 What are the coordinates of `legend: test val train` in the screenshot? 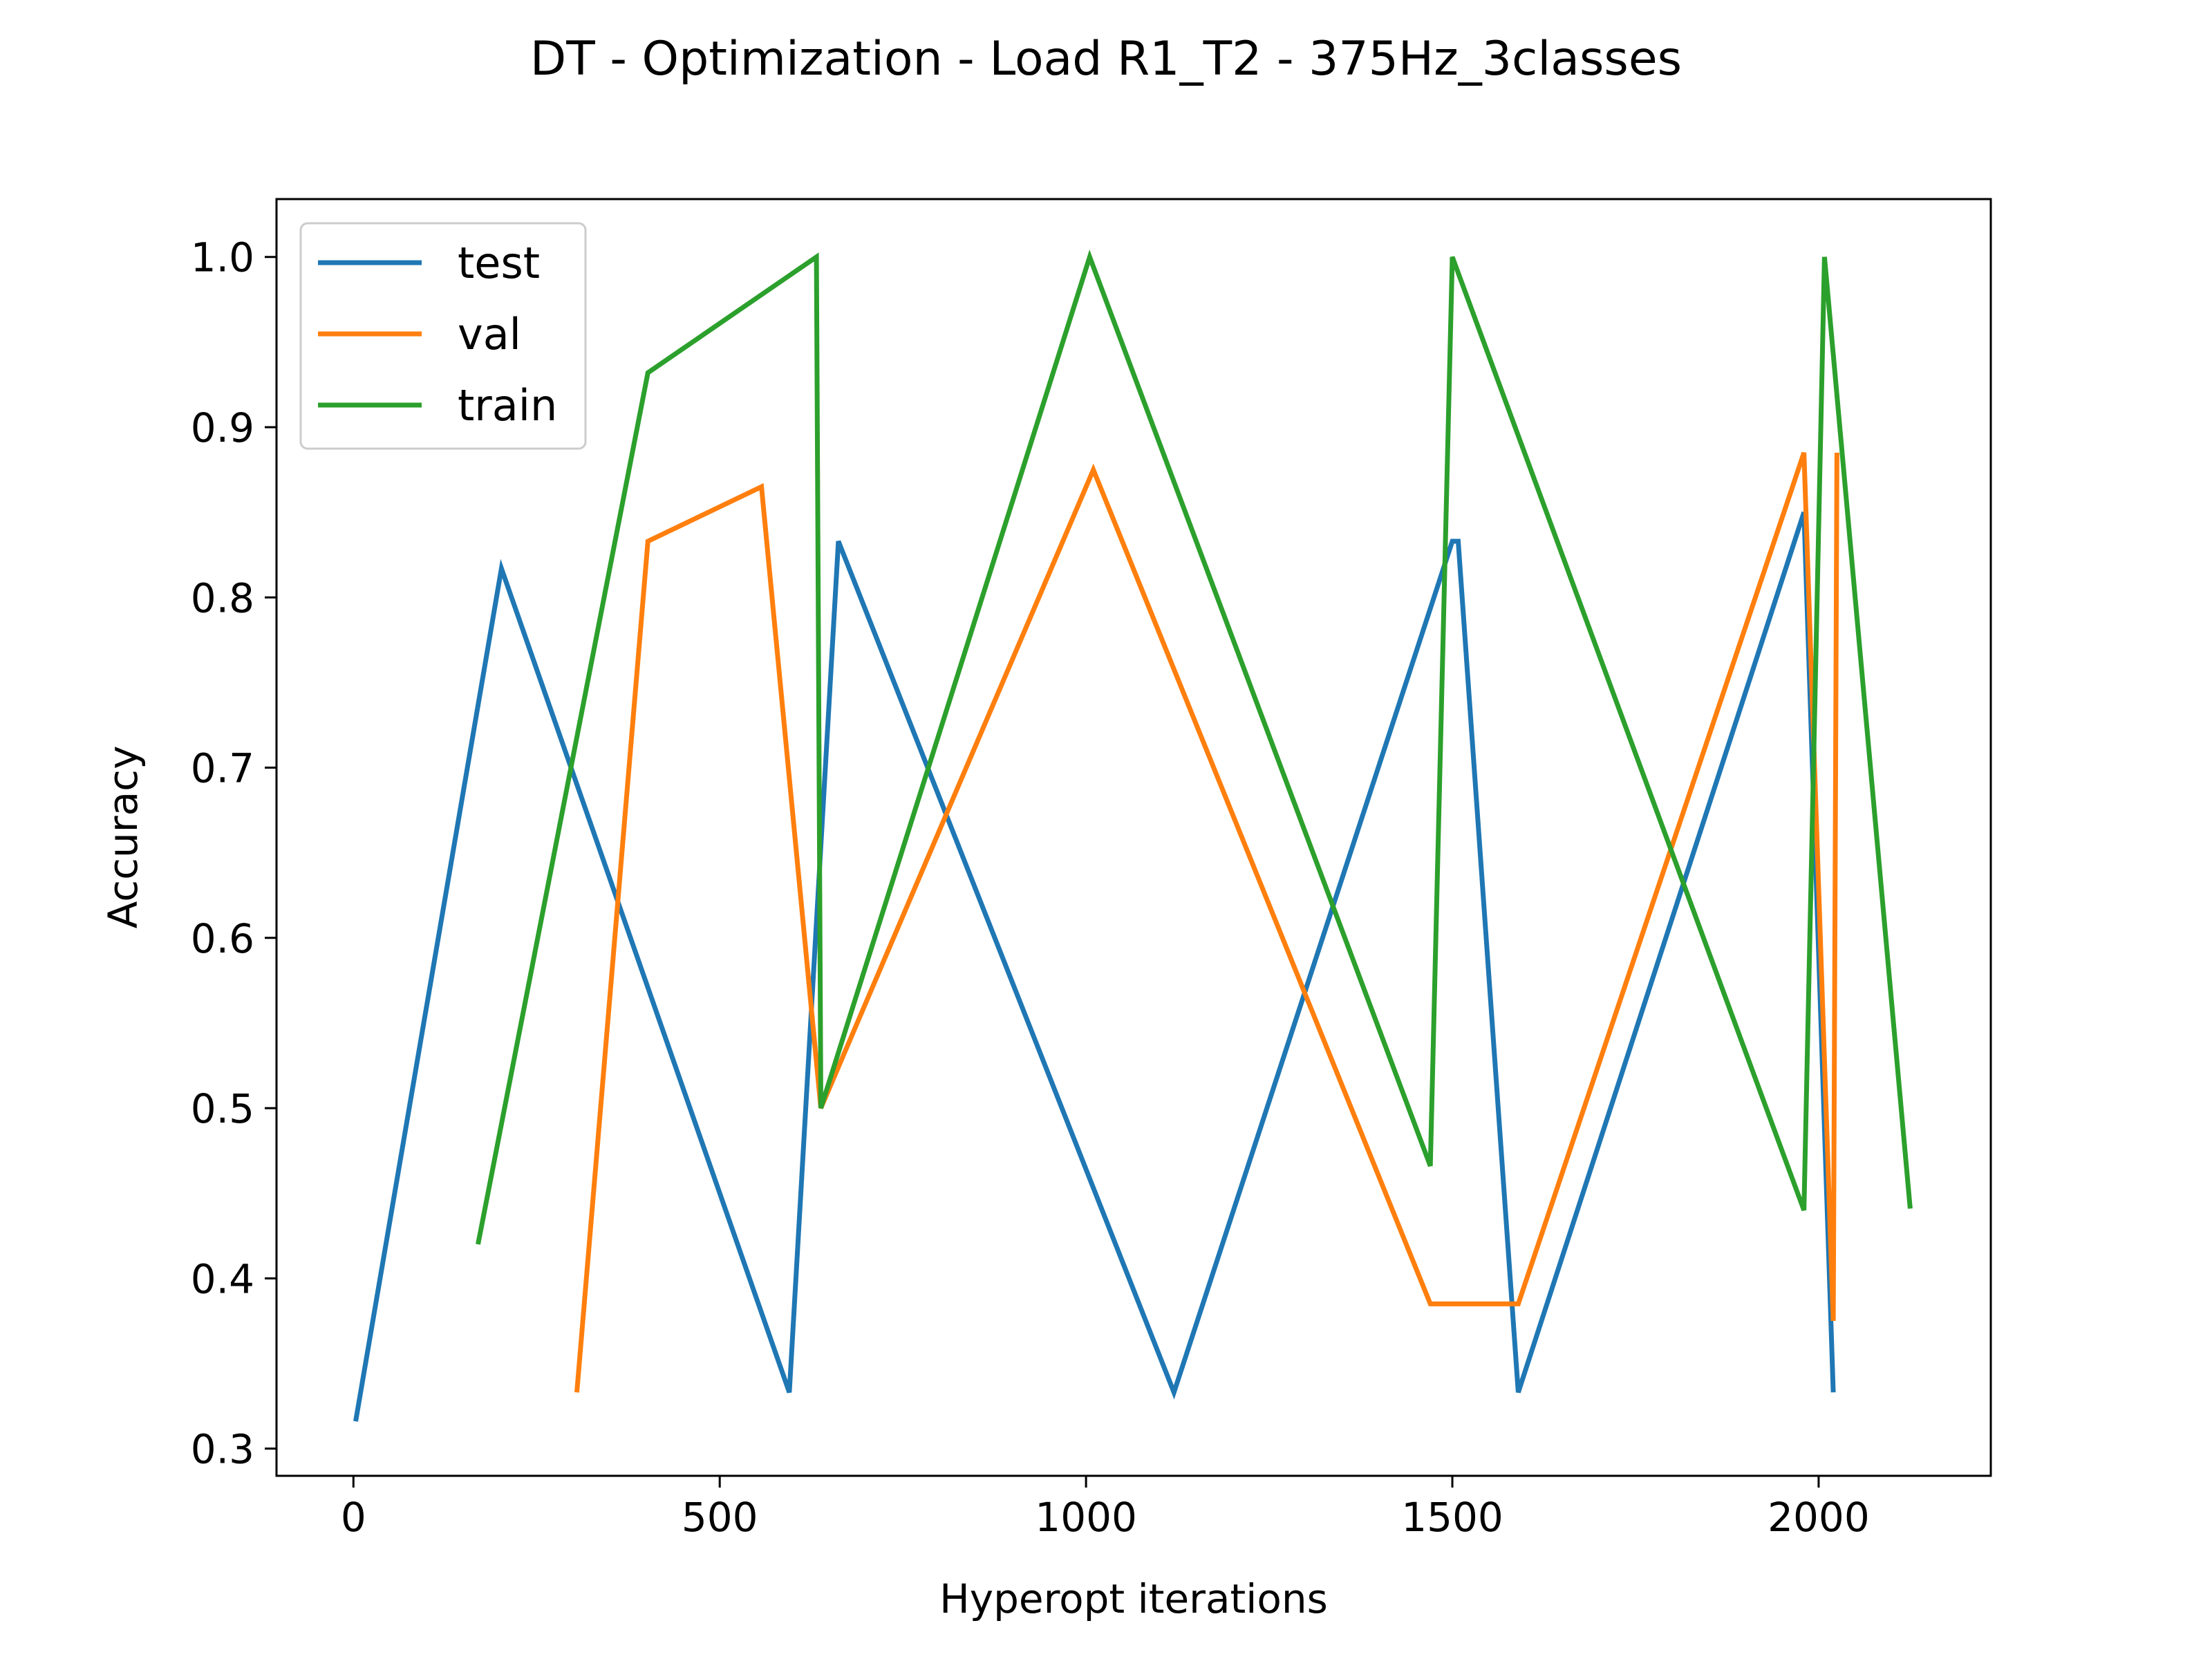 It's located at (443, 336).